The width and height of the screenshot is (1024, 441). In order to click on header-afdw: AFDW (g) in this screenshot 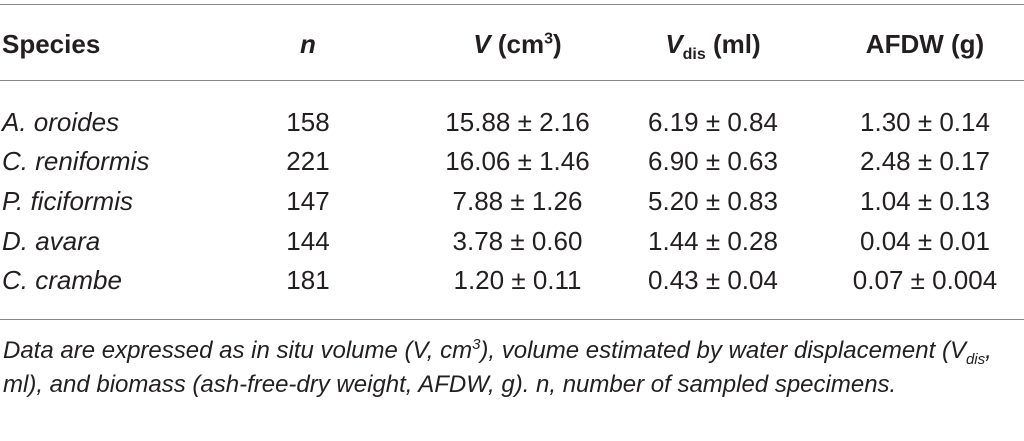, I will do `click(925, 44)`.